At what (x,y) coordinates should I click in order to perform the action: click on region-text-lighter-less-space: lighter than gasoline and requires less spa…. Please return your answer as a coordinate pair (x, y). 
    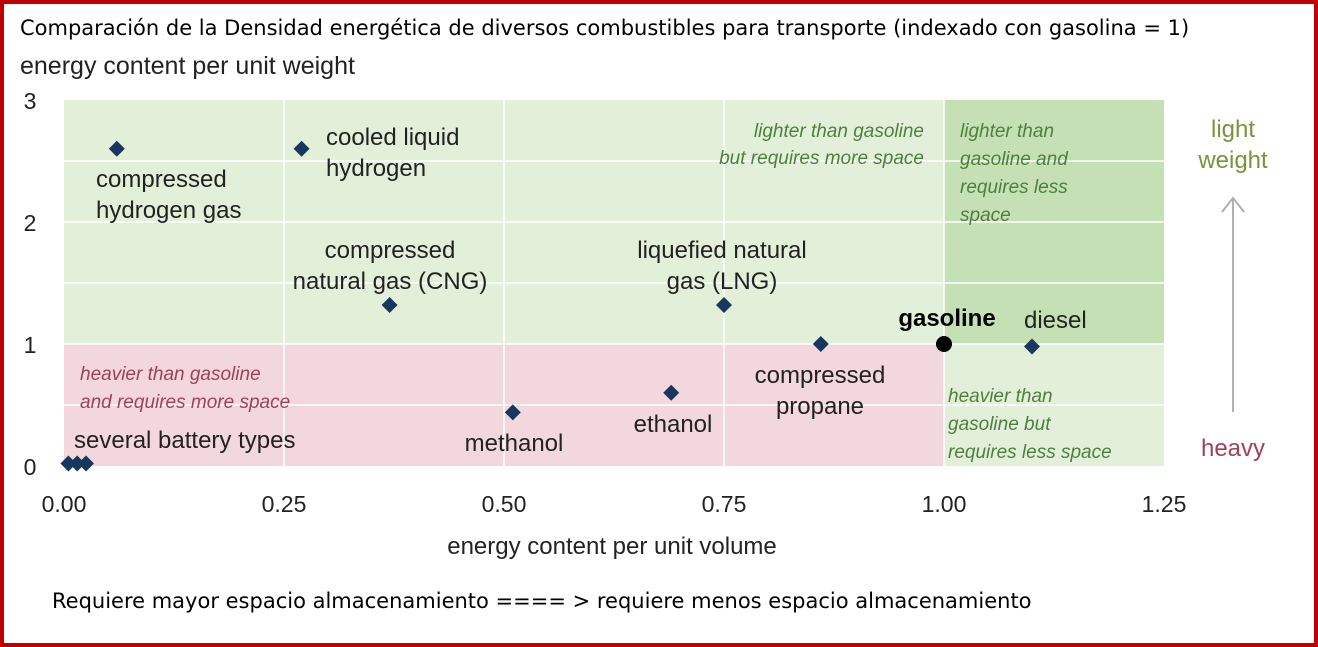
    Looking at the image, I should click on (1014, 173).